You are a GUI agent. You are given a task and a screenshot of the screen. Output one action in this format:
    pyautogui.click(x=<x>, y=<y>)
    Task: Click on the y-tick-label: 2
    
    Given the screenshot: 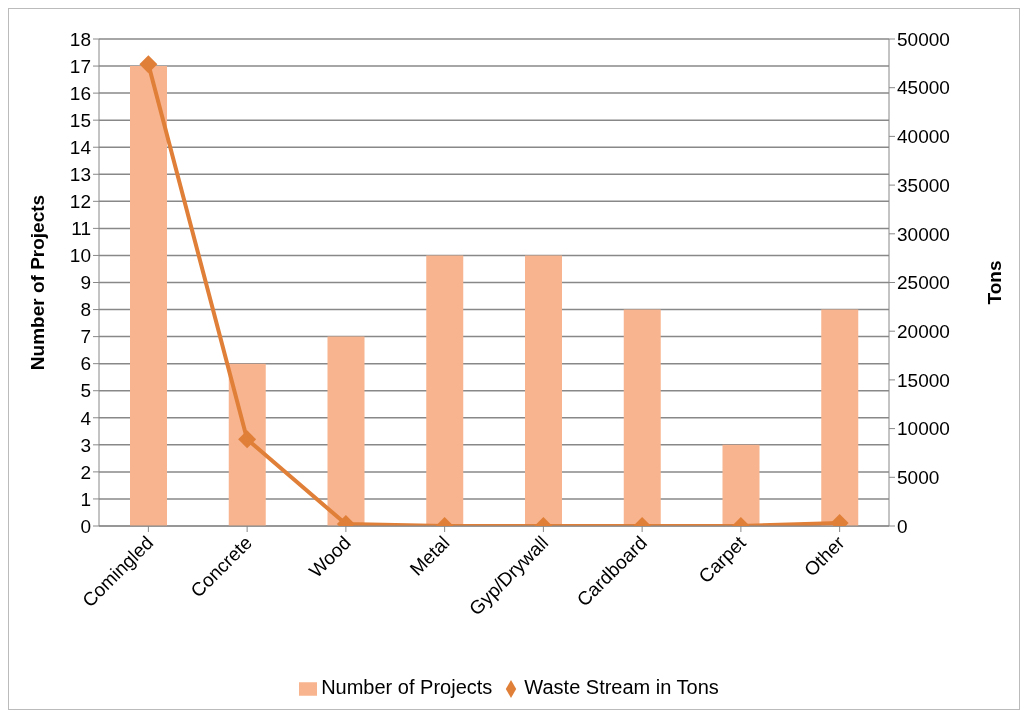 What is the action you would take?
    pyautogui.click(x=85, y=472)
    